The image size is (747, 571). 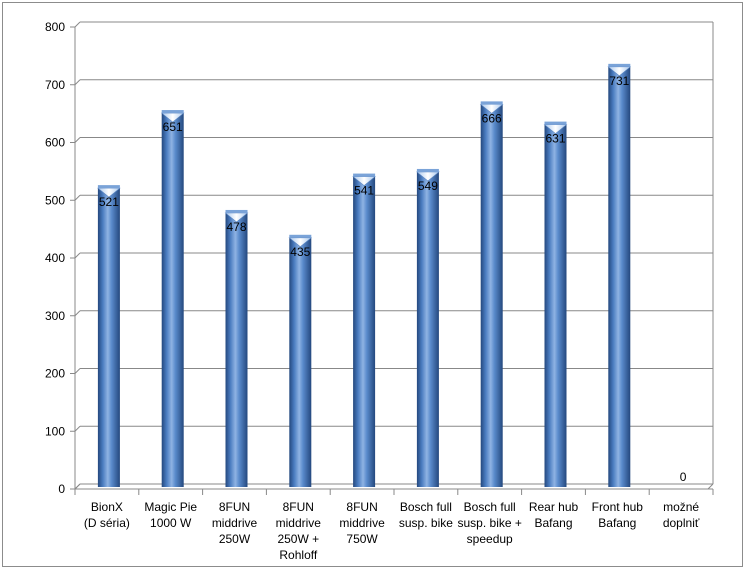 I want to click on data-label: 731, so click(x=619, y=81).